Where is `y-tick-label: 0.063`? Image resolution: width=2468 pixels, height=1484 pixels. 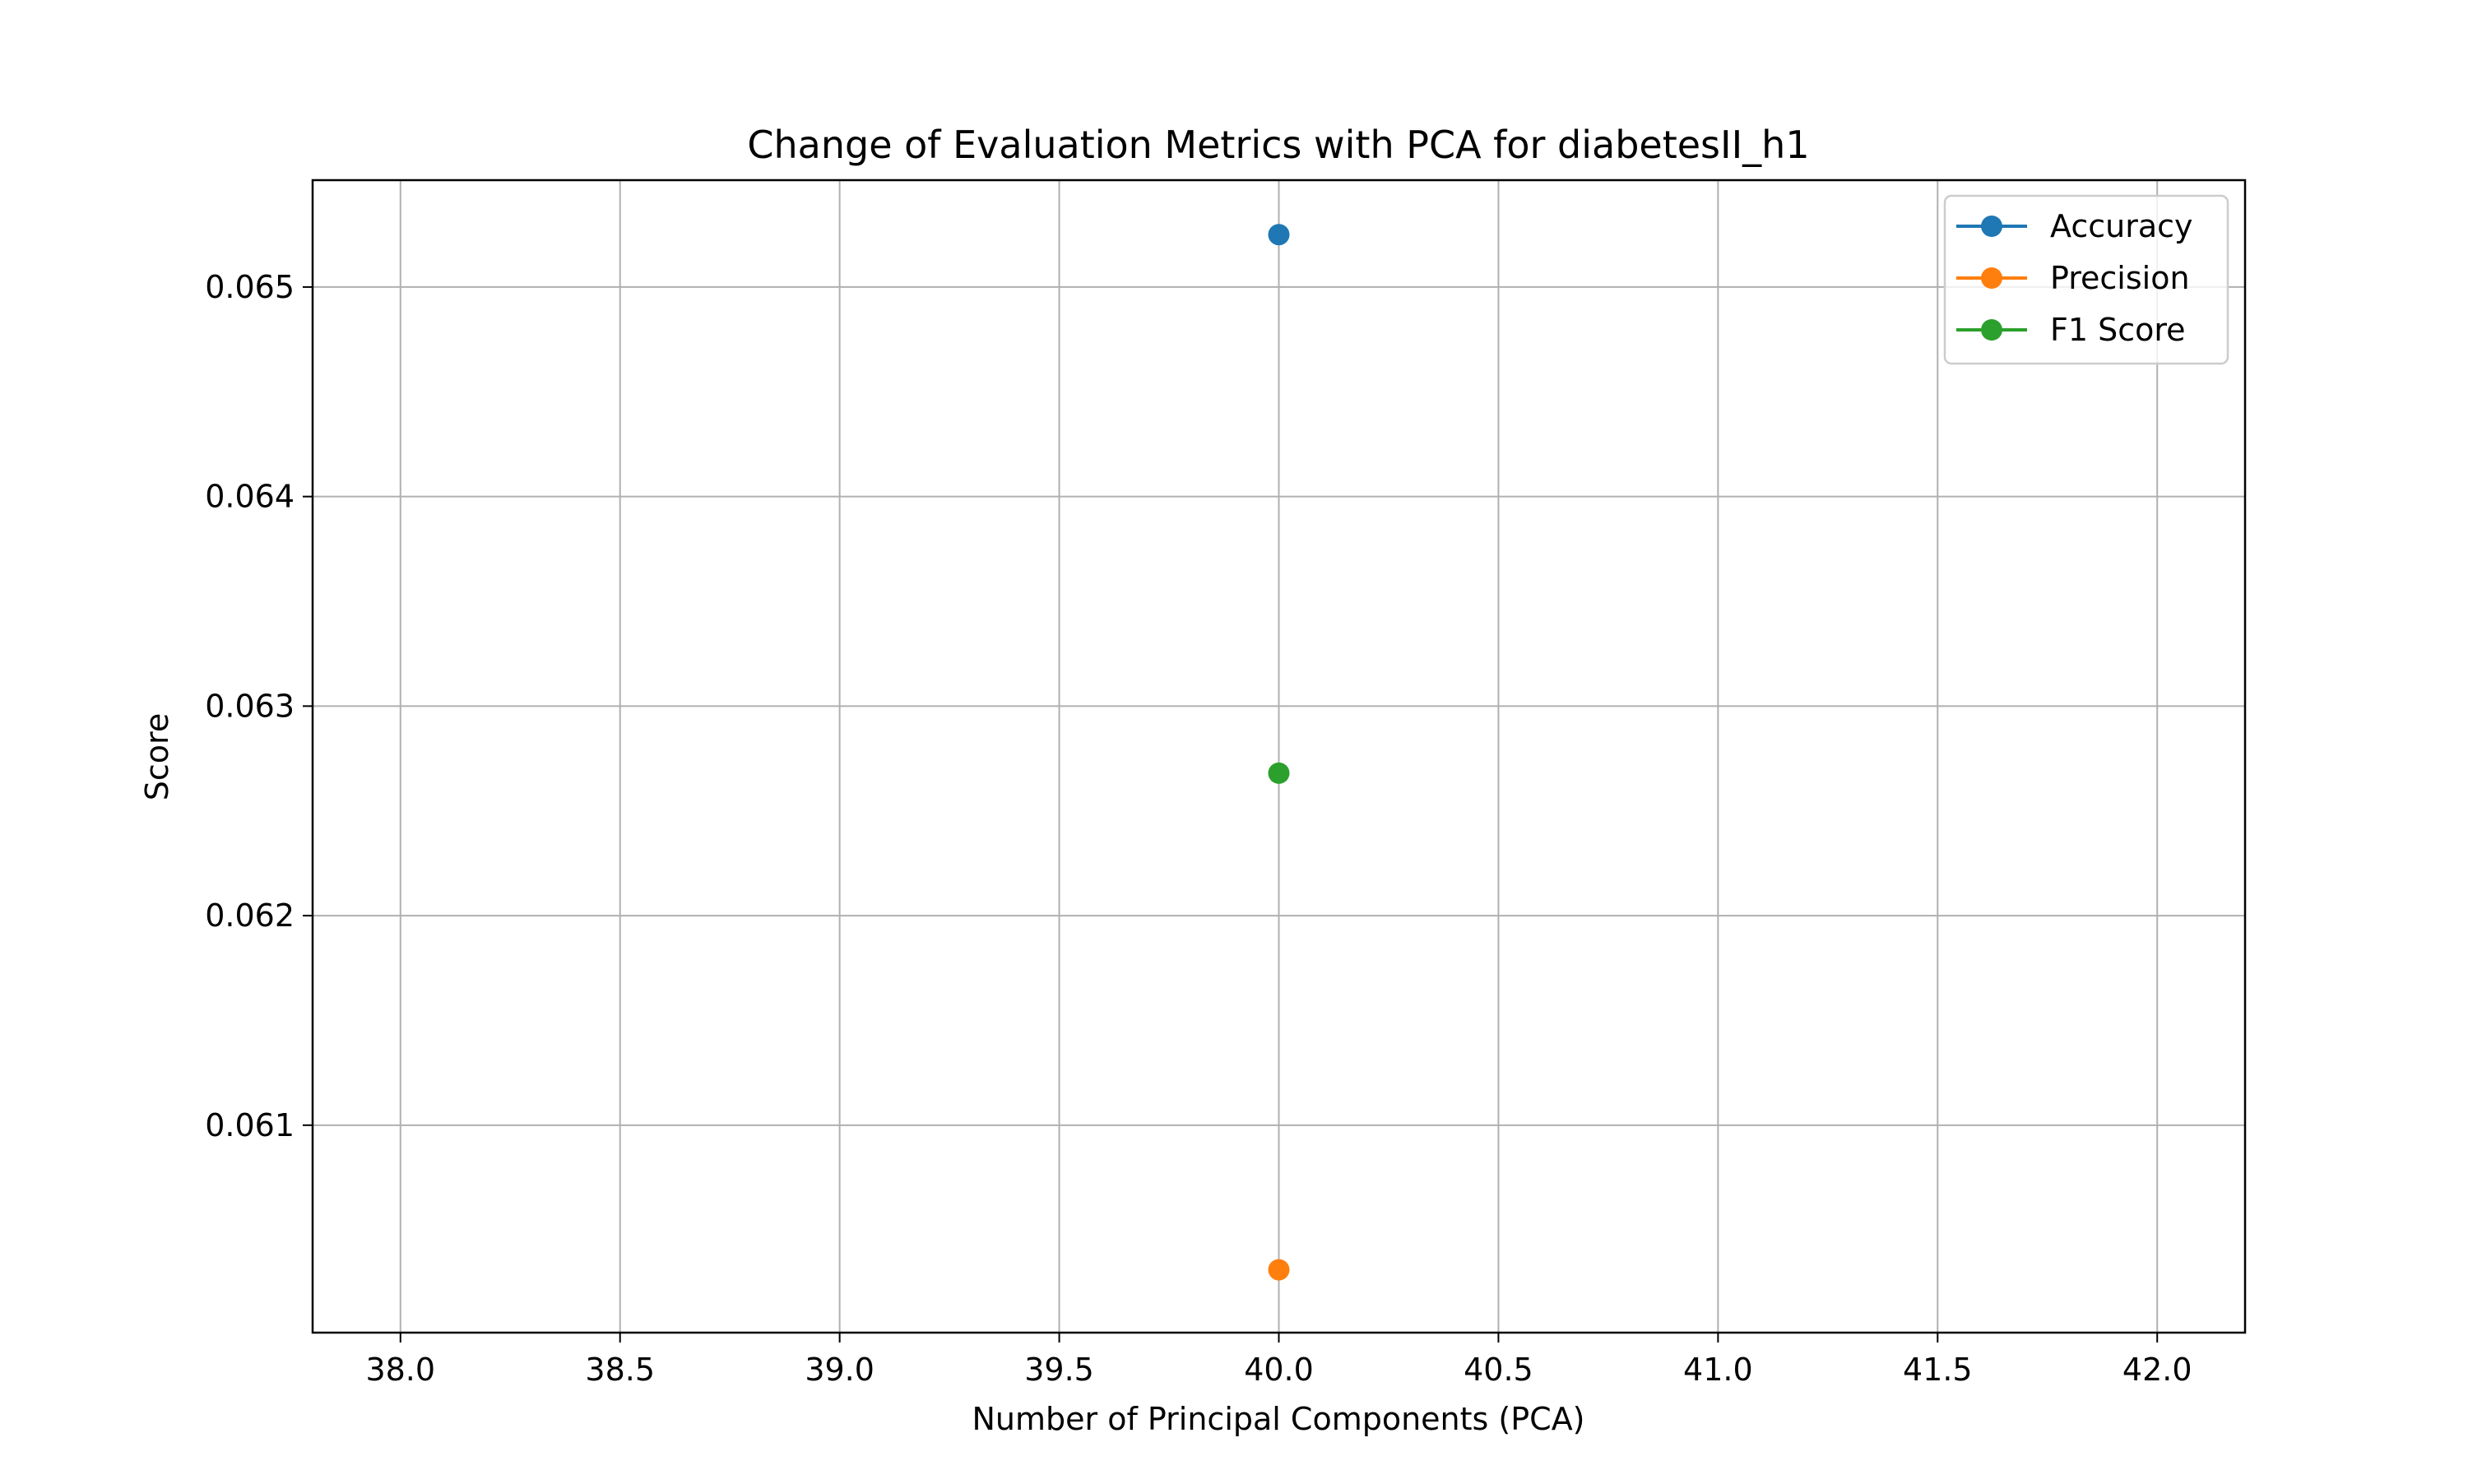
y-tick-label: 0.063 is located at coordinates (250, 706).